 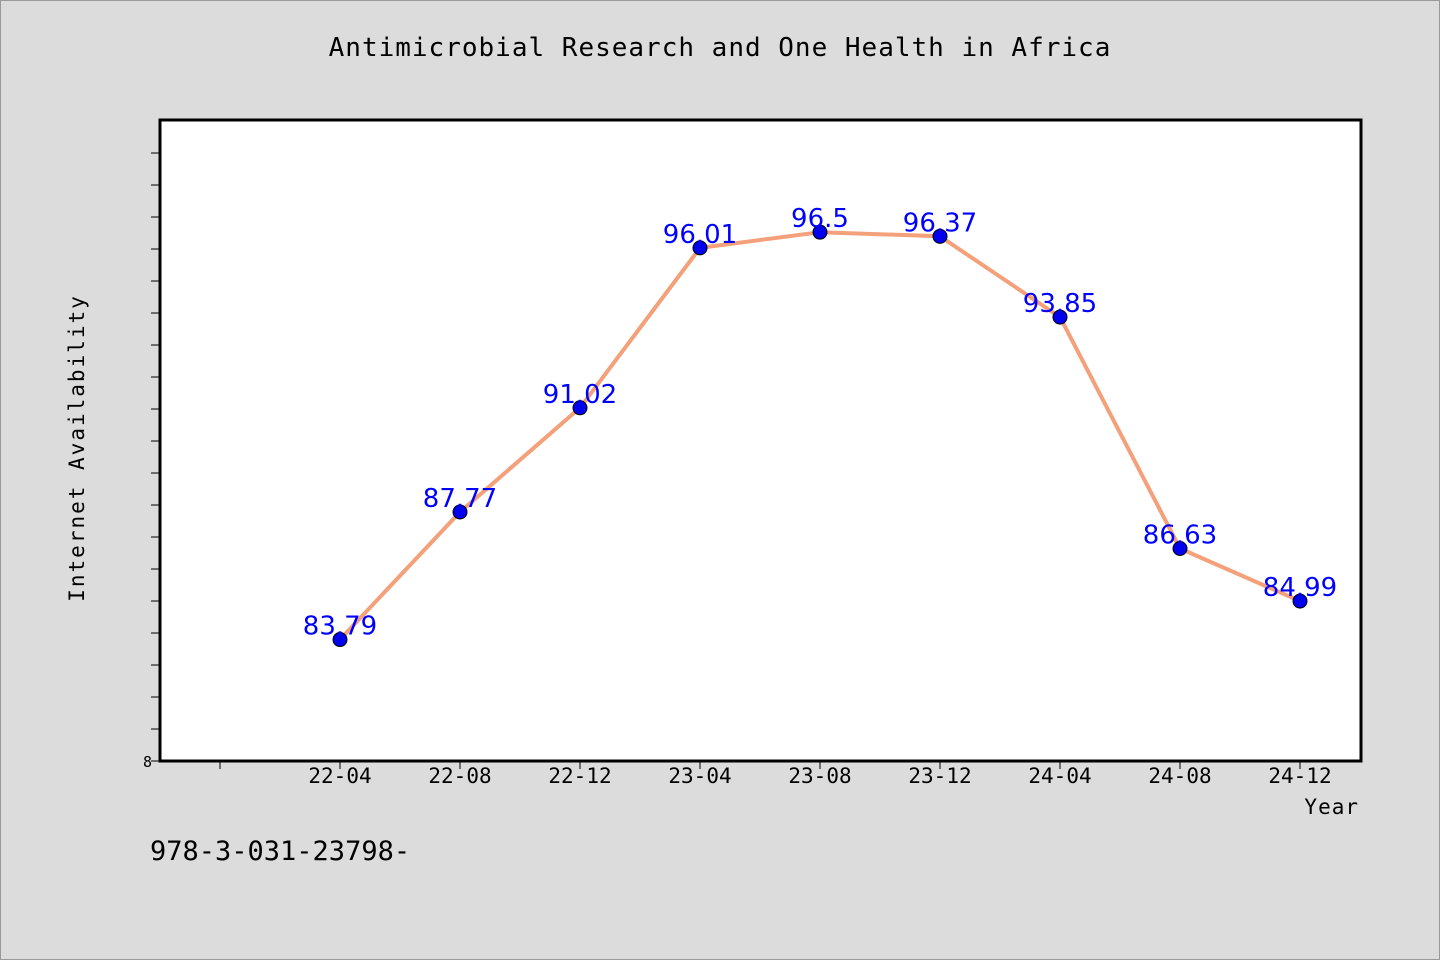 I want to click on x-tick-label: 23-04, so click(x=699, y=776).